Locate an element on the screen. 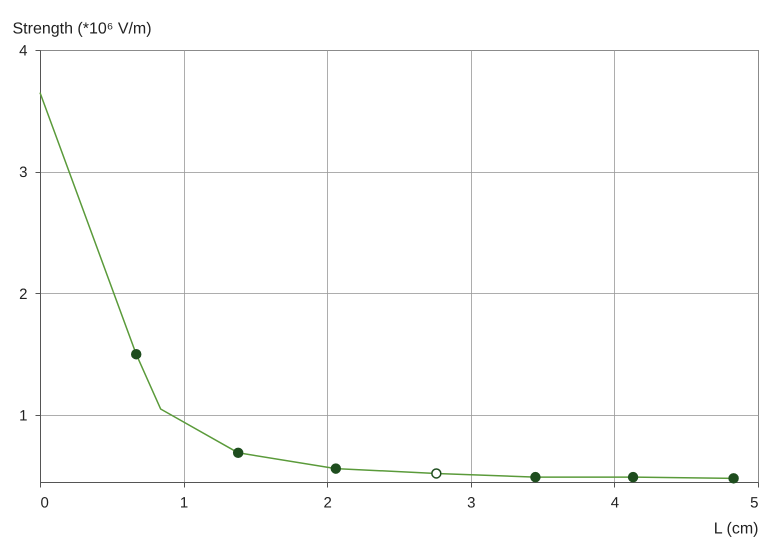 This screenshot has height=544, width=781. x-tick-label: 5 is located at coordinates (754, 503).